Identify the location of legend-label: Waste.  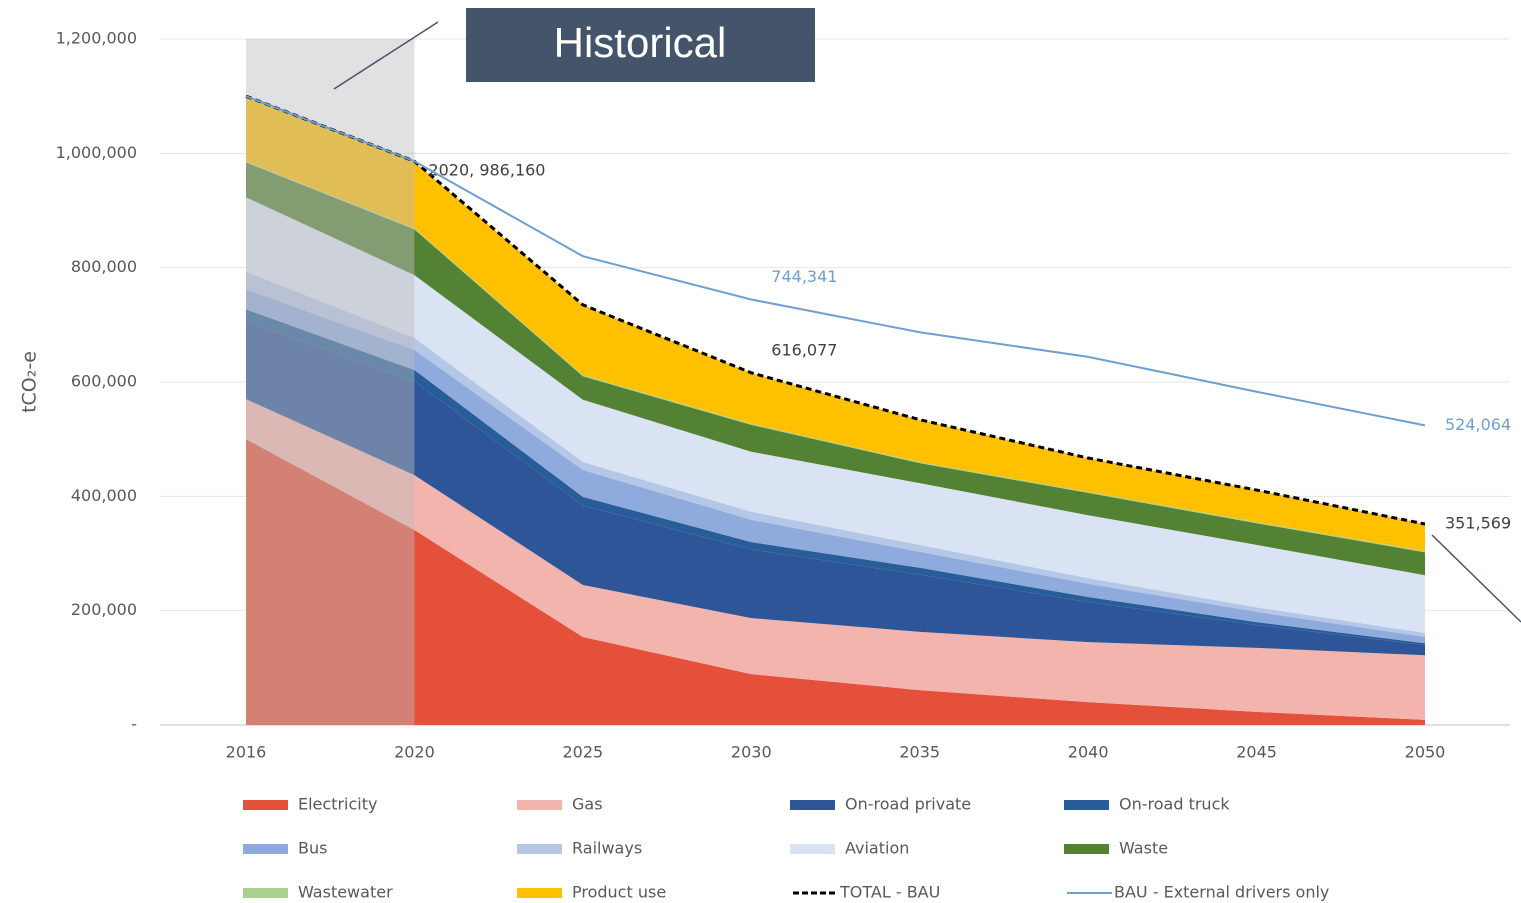
(1143, 848).